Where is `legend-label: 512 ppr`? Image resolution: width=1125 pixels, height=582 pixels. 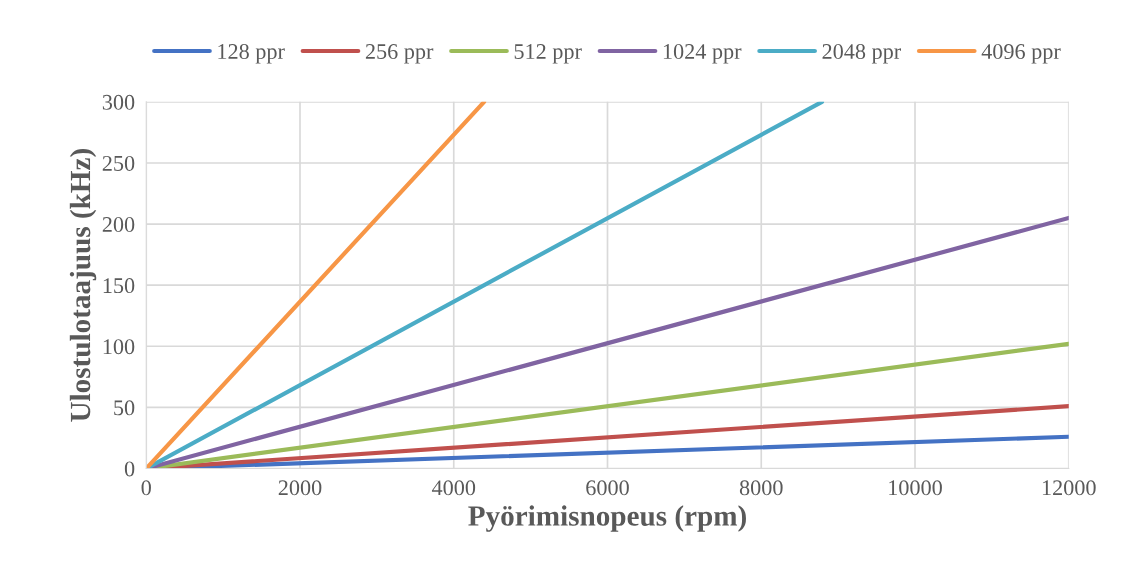
legend-label: 512 ppr is located at coordinates (548, 54).